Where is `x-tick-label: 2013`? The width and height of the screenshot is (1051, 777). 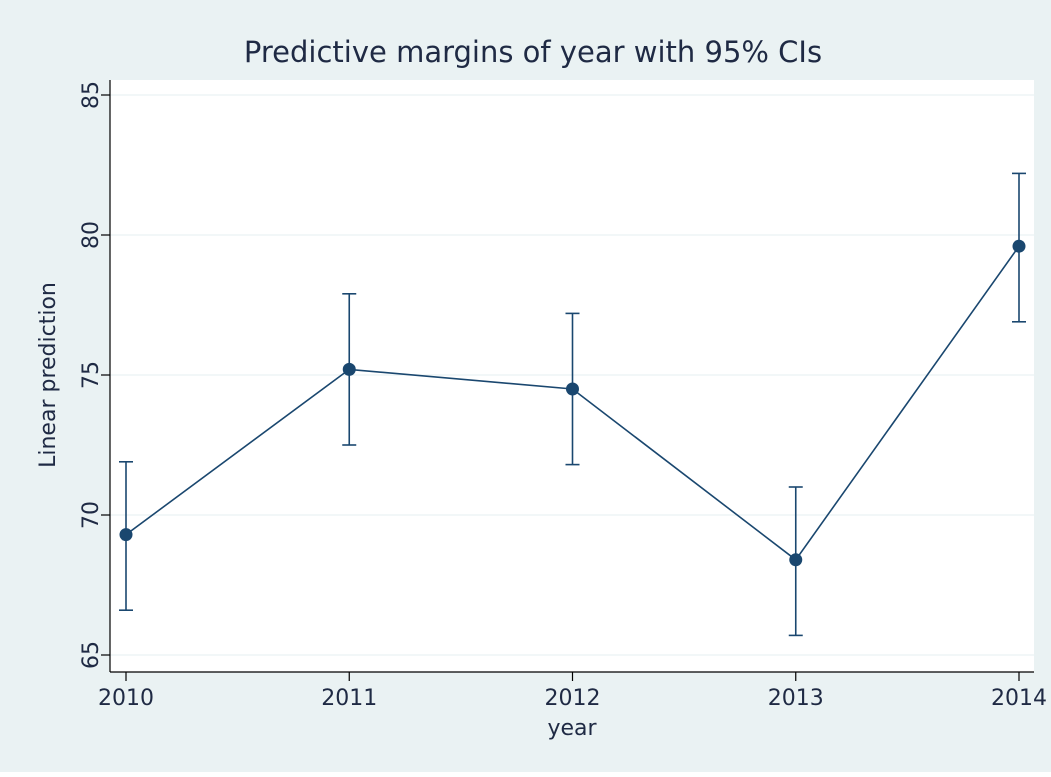 x-tick-label: 2013 is located at coordinates (796, 698).